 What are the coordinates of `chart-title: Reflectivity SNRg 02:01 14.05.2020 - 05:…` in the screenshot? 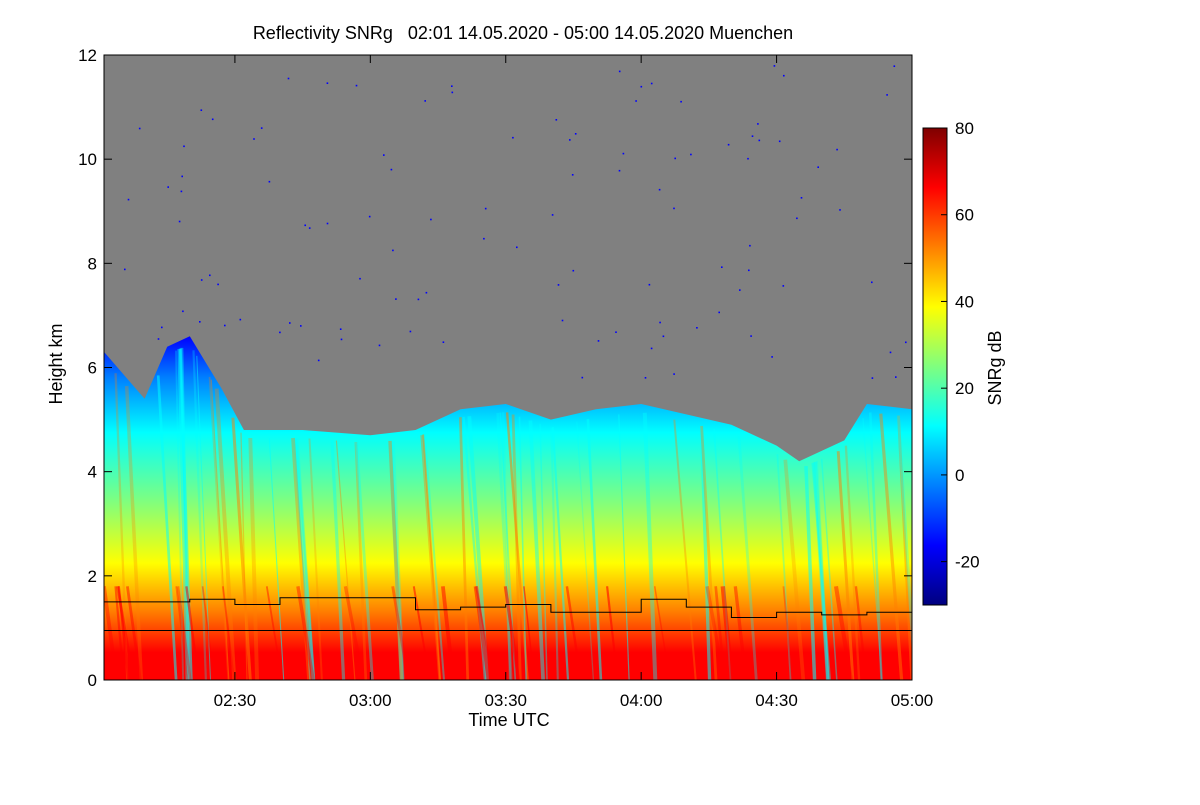 It's located at (523, 33).